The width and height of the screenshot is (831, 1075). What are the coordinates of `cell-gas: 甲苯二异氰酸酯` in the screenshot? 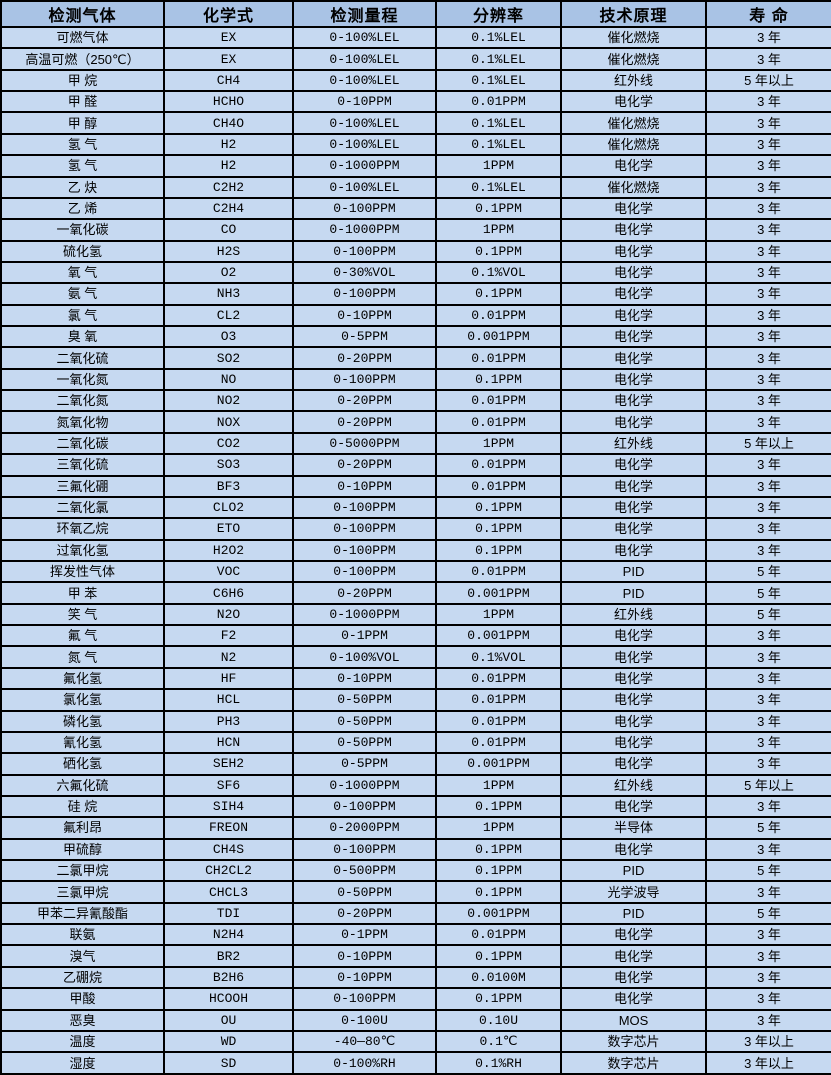 It's located at (82, 913).